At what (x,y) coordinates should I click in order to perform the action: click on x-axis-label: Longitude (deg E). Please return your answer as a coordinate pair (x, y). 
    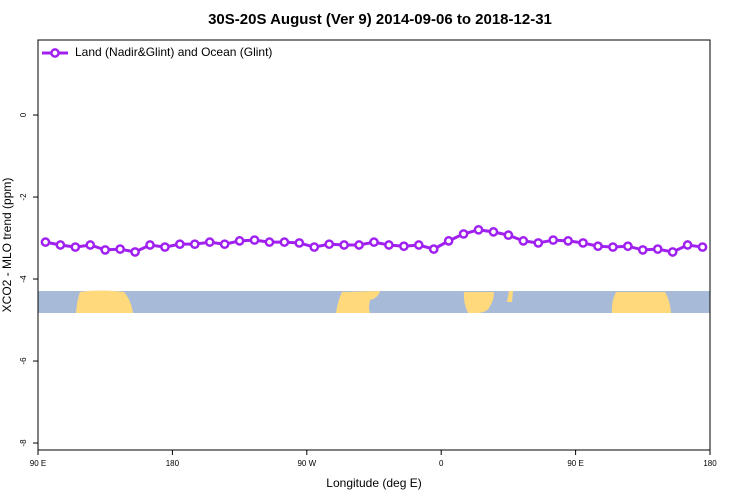
    Looking at the image, I should click on (373, 483).